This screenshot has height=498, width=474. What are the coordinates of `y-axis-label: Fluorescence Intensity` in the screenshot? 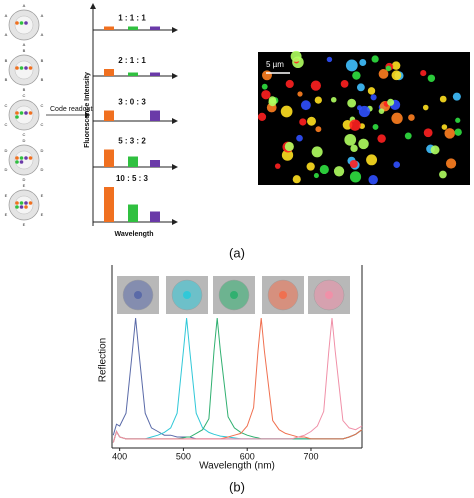 It's located at (87, 110).